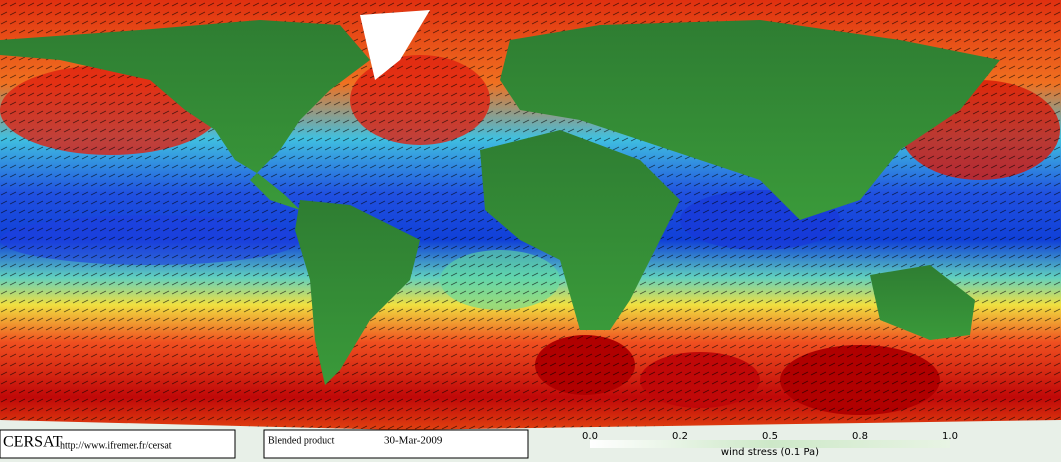  What do you see at coordinates (33, 442) in the screenshot?
I see `brand: CERSAT` at bounding box center [33, 442].